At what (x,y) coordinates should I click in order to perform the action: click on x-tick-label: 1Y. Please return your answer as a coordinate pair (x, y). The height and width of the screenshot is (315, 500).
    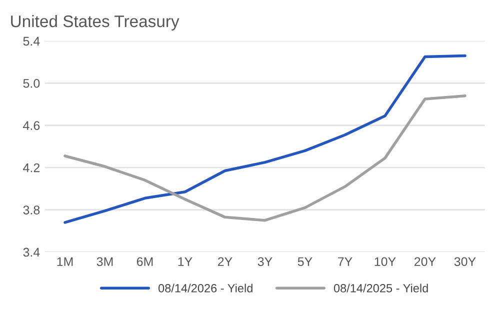
    Looking at the image, I should click on (185, 261).